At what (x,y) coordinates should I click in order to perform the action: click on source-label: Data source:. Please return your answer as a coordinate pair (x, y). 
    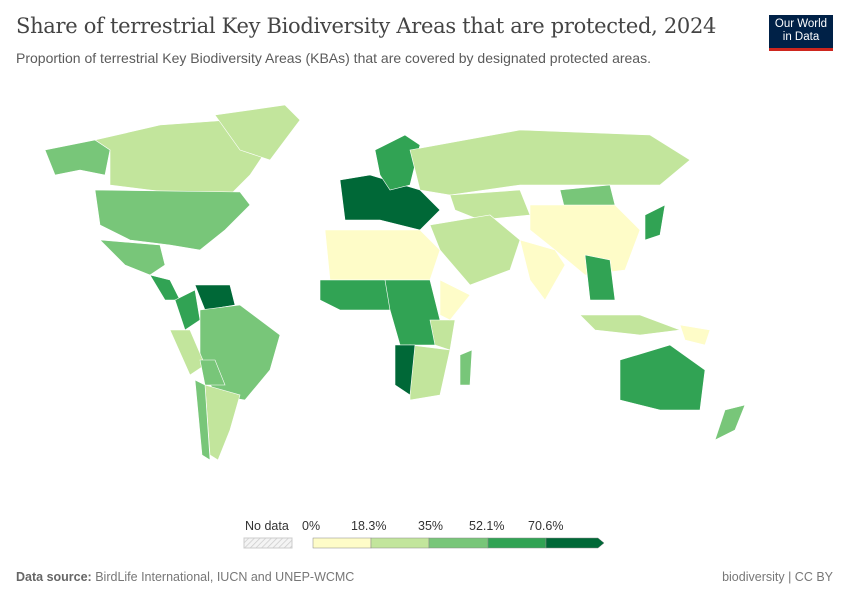
    Looking at the image, I should click on (54, 577).